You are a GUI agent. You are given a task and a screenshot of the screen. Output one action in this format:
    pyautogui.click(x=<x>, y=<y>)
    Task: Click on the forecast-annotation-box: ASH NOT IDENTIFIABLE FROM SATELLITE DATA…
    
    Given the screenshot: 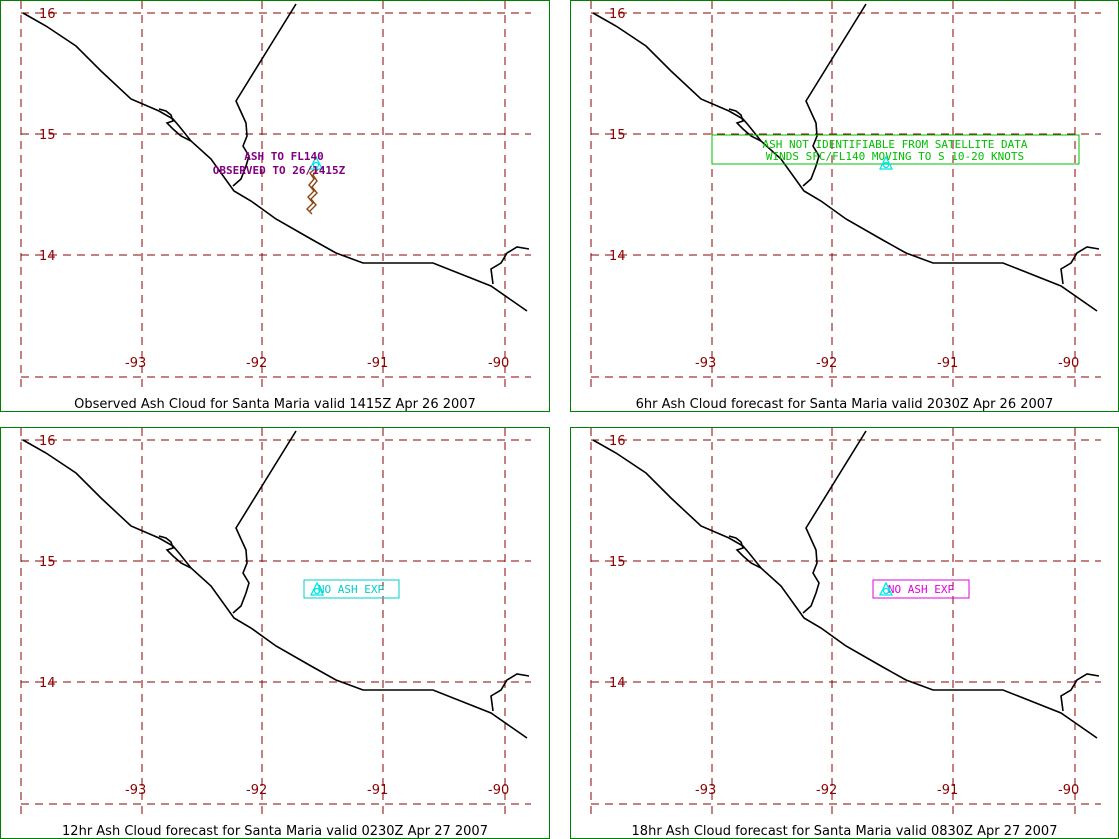 What is the action you would take?
    pyautogui.click(x=895, y=149)
    